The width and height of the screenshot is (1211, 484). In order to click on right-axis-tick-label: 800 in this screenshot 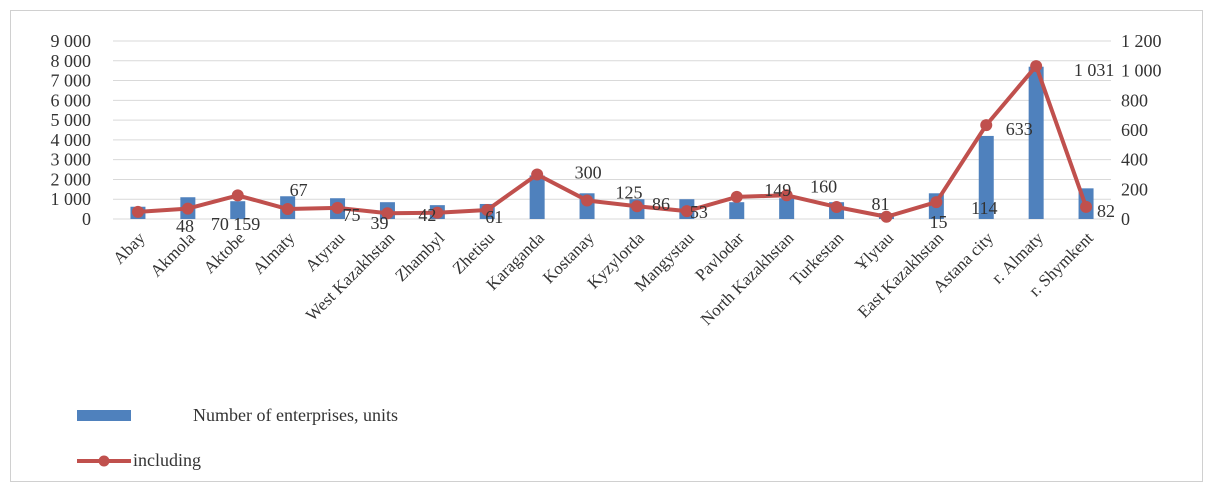, I will do `click(1134, 100)`.